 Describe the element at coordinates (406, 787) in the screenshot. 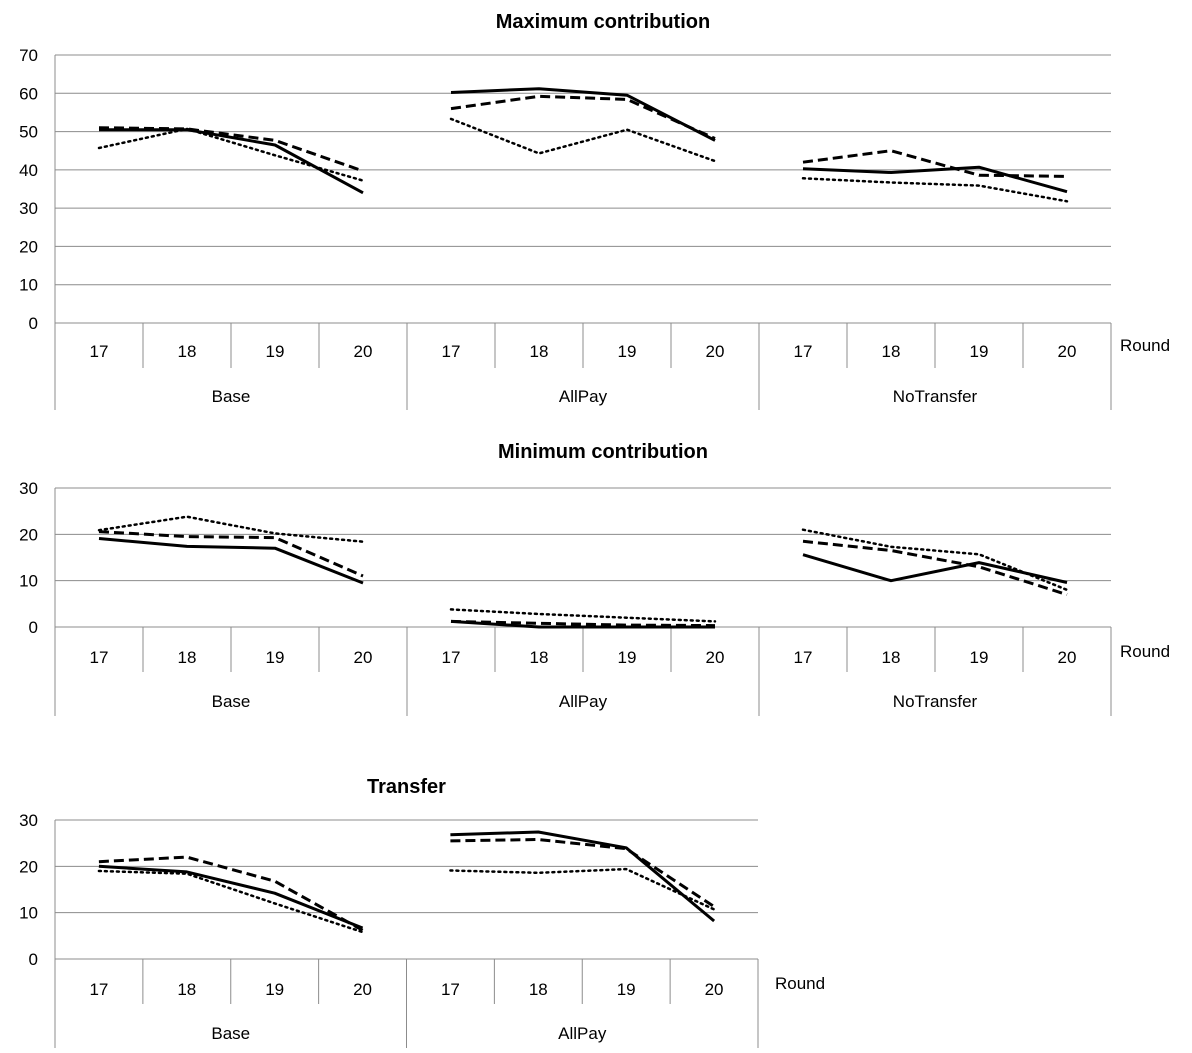

I see `chart-title: Transfer` at that location.